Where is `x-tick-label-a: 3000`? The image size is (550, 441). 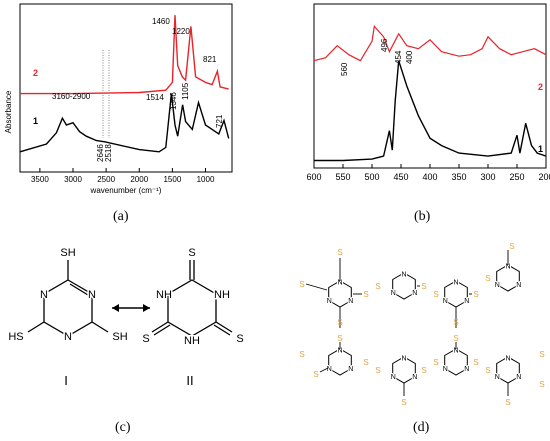
x-tick-label-a: 3000 is located at coordinates (73, 179).